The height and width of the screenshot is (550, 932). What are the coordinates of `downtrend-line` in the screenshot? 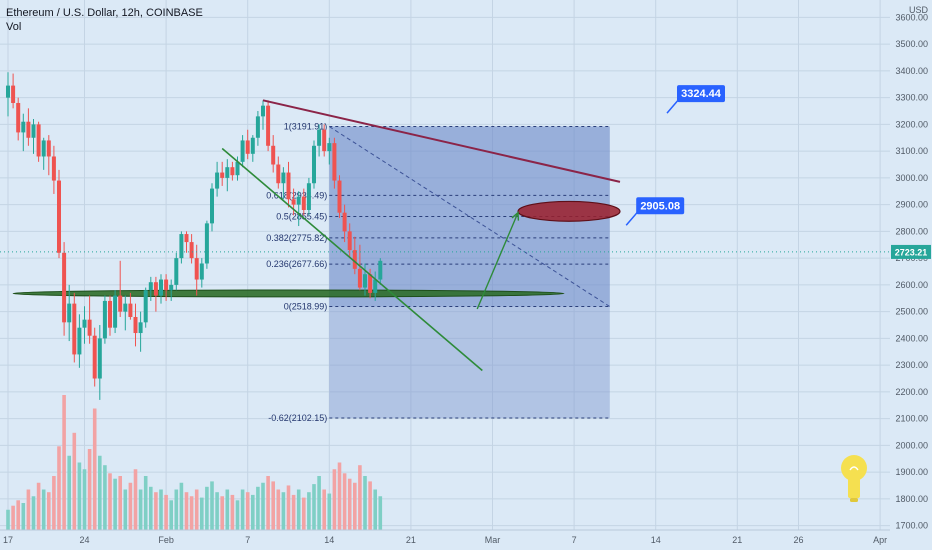 It's located at (441, 141).